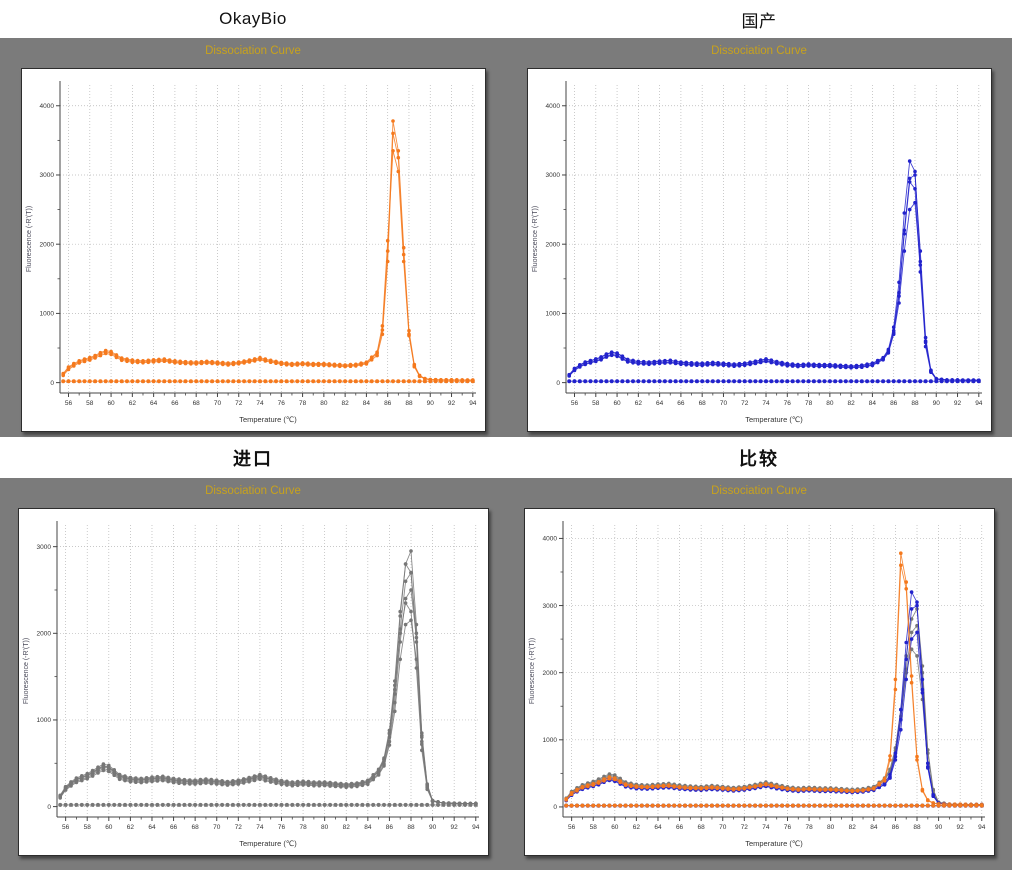 This screenshot has width=1012, height=870. Describe the element at coordinates (773, 291) in the screenshot. I see `series-guochan-rep4` at that location.